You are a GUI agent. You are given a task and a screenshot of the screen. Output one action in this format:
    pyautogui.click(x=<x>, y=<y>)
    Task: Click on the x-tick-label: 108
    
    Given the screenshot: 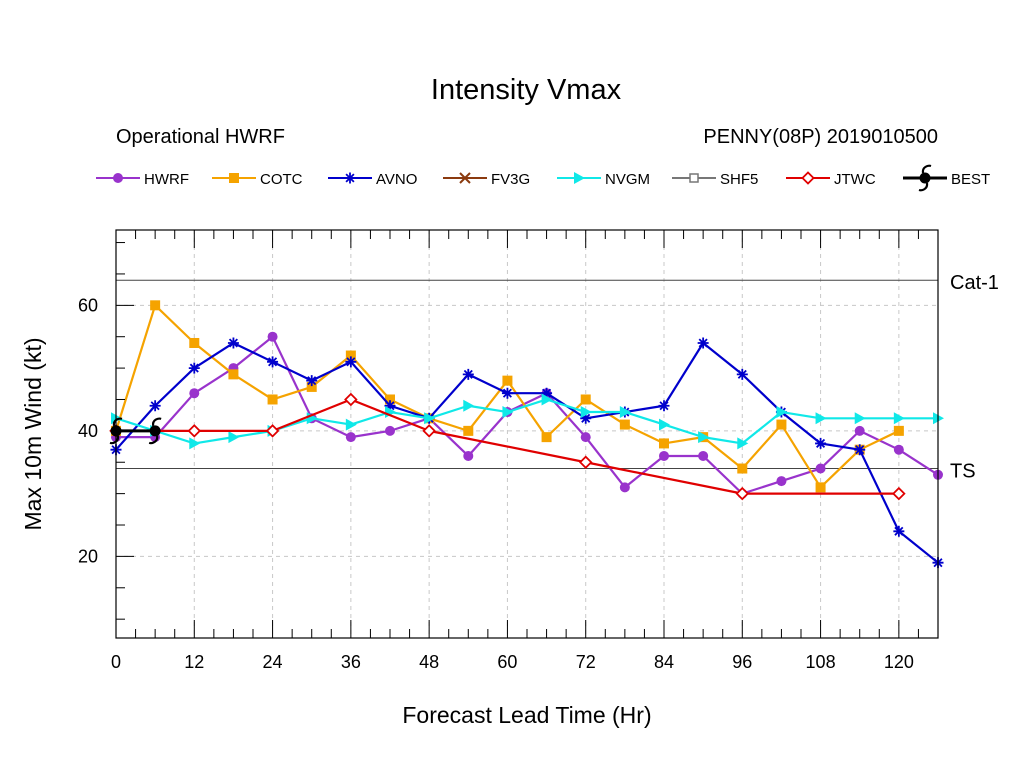 What is the action you would take?
    pyautogui.click(x=821, y=662)
    